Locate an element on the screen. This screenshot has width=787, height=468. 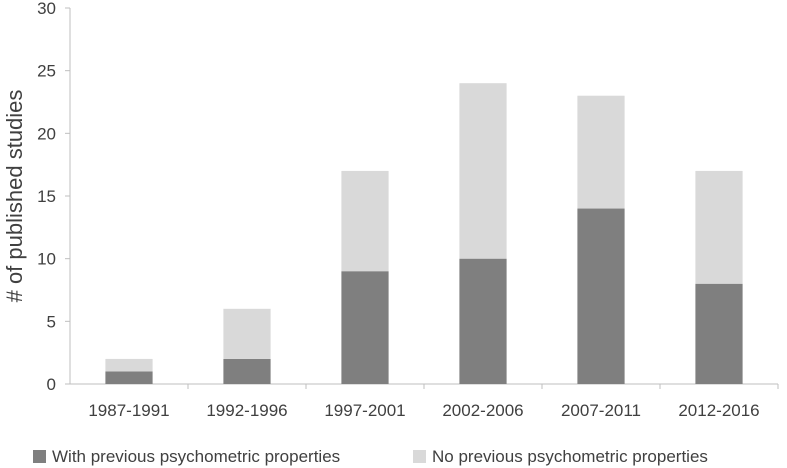
bar-no-previous-2012-2016 is located at coordinates (719, 227).